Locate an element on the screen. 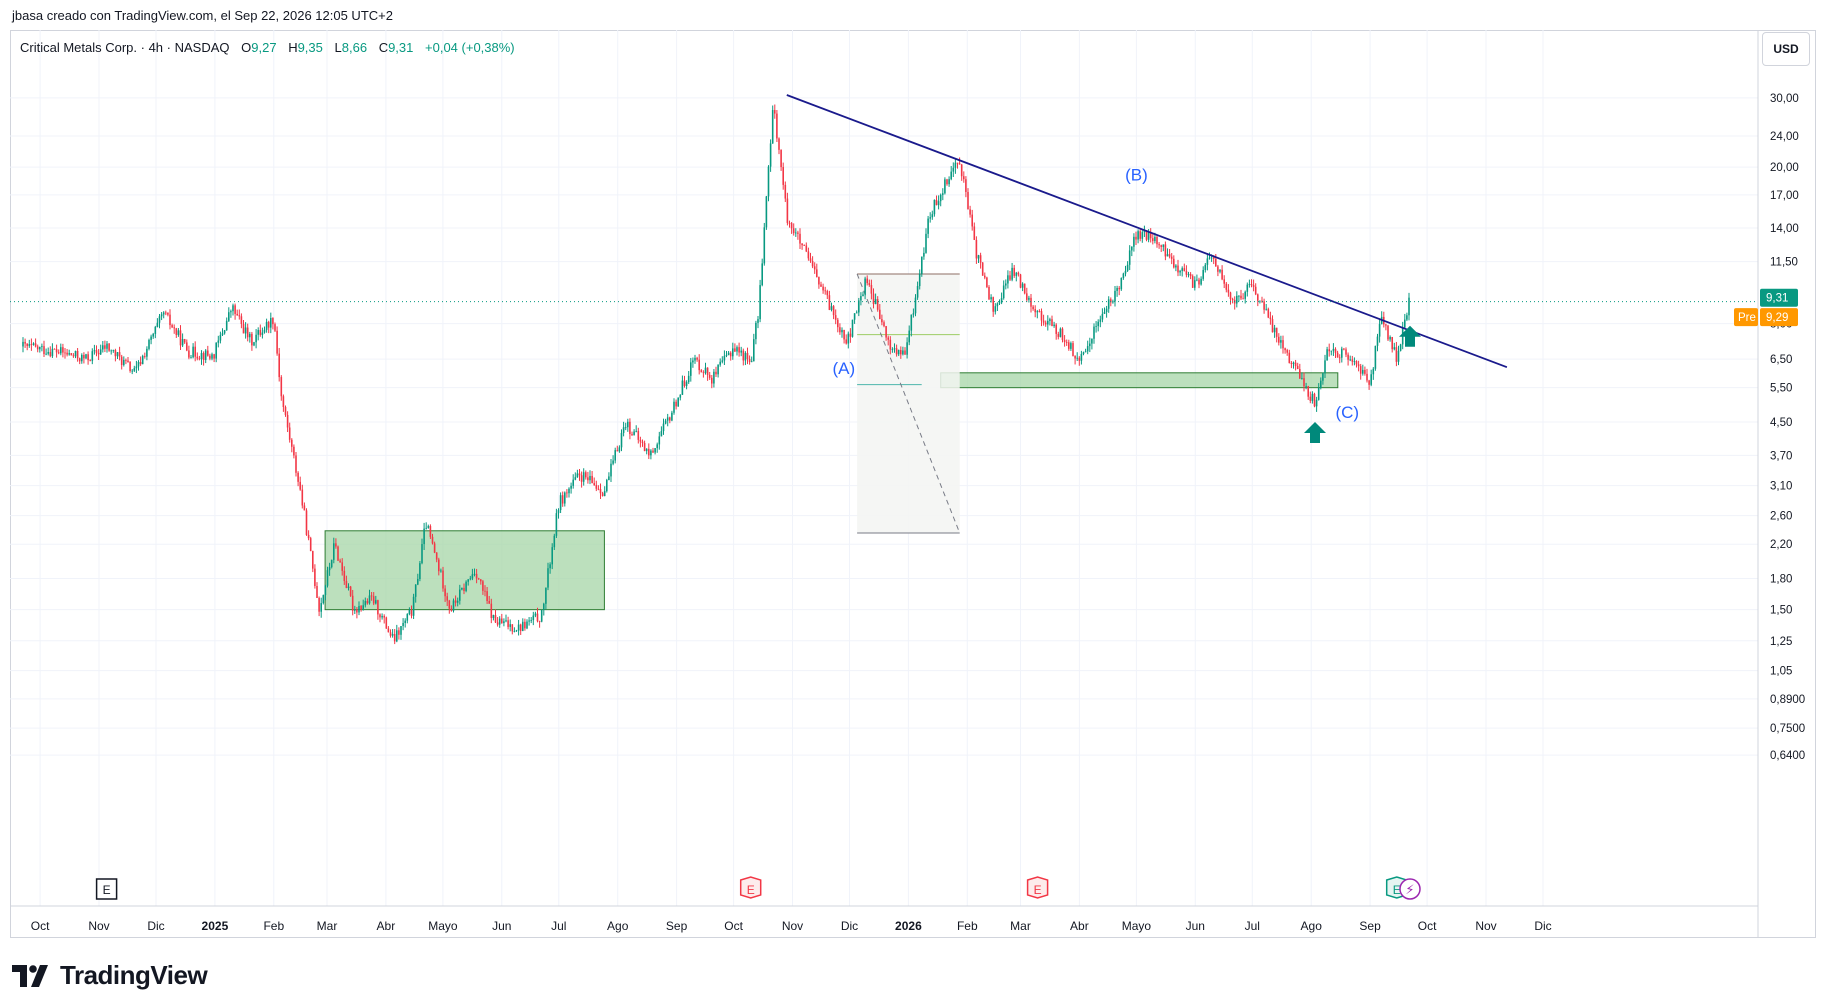  brand-logo: TradingView is located at coordinates (110, 975).